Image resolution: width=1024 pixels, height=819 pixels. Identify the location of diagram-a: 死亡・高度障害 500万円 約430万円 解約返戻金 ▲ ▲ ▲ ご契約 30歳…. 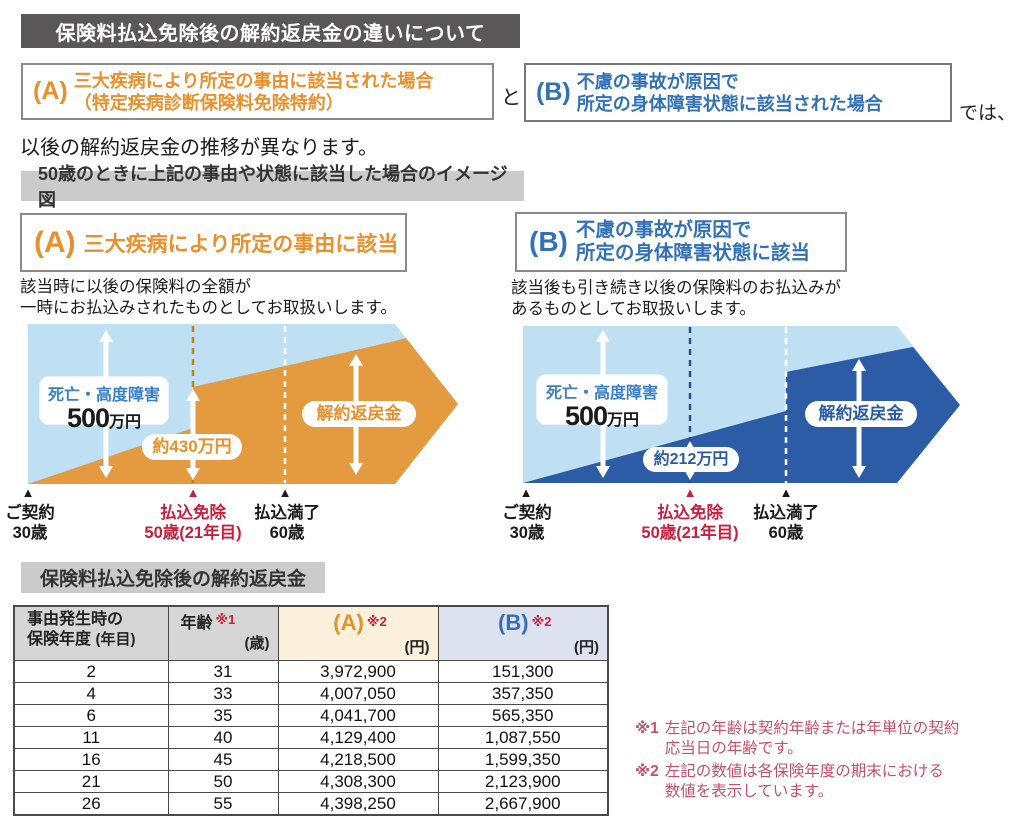
(233, 437).